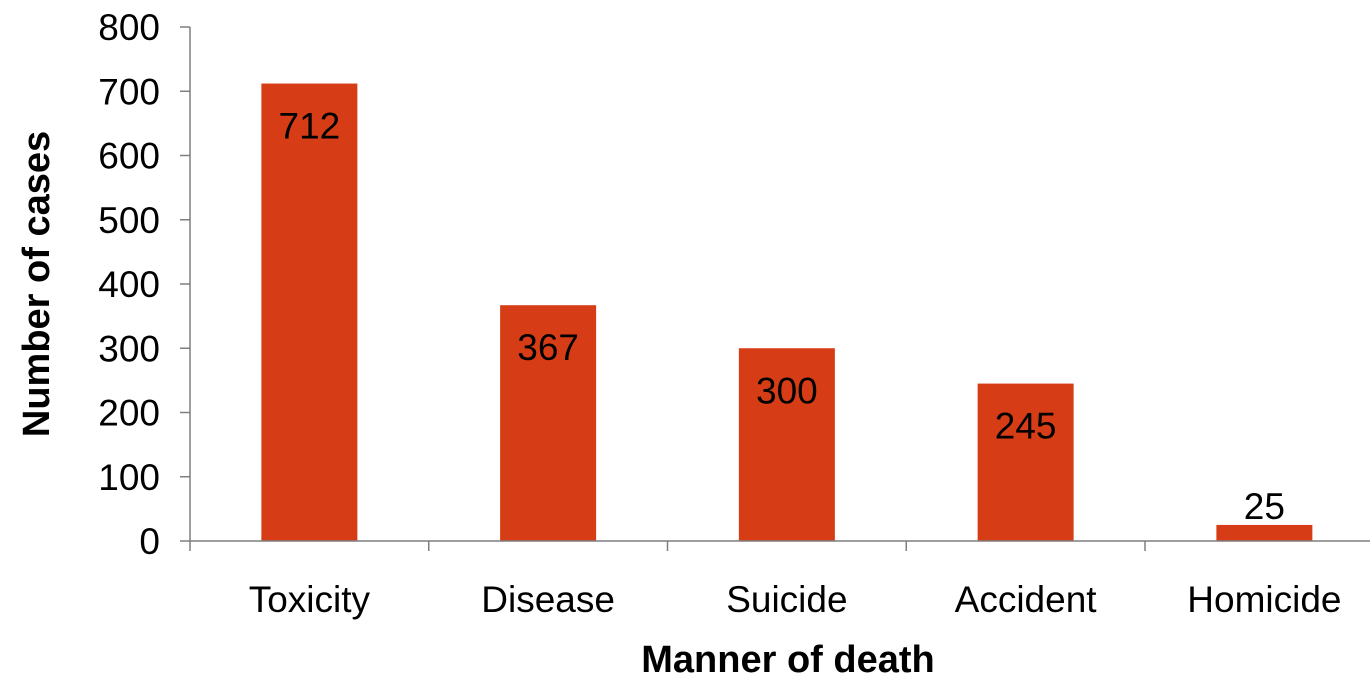 This screenshot has height=680, width=1370. What do you see at coordinates (129, 156) in the screenshot?
I see `y-tick-label: 600` at bounding box center [129, 156].